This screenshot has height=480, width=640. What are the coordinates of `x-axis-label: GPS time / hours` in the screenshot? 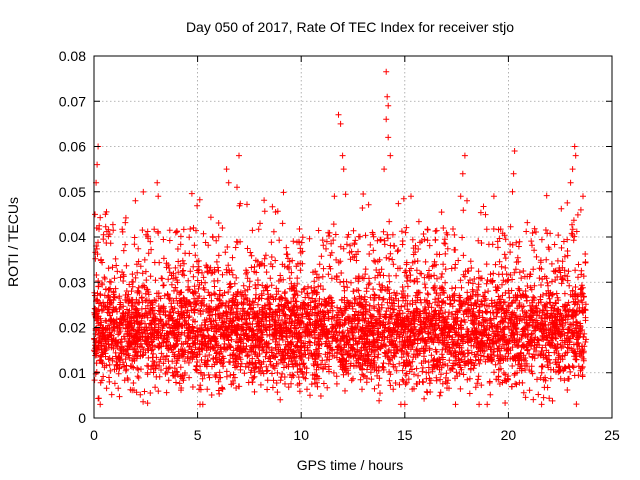 It's located at (350, 465).